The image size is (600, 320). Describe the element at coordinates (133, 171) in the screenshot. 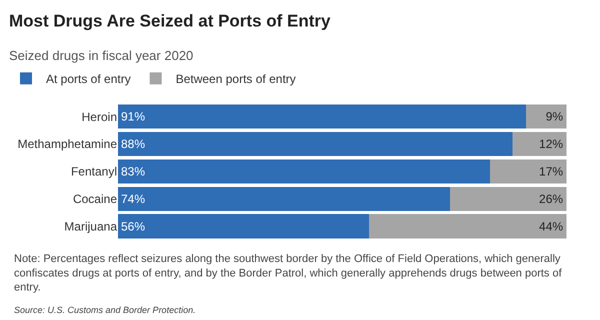

I see `data-label: 83%` at that location.